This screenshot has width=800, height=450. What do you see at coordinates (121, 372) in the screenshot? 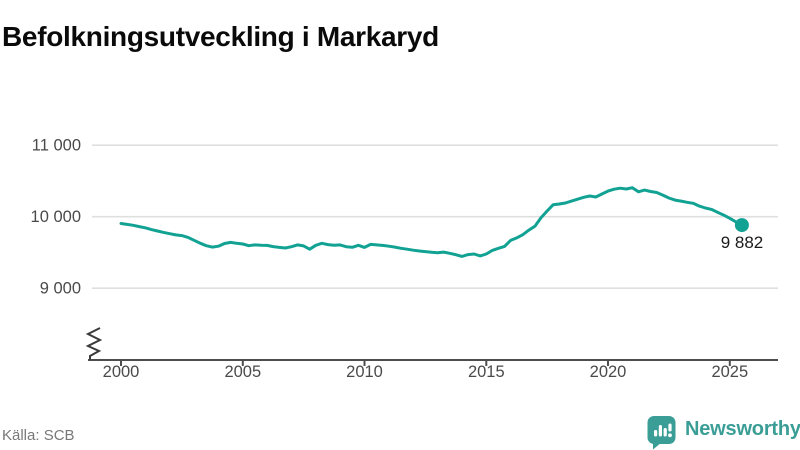
I see `x-tick-label: 2000` at bounding box center [121, 372].